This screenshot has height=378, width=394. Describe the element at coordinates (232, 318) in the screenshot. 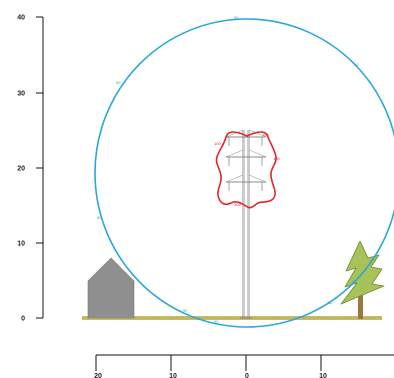

I see `ground` at that location.